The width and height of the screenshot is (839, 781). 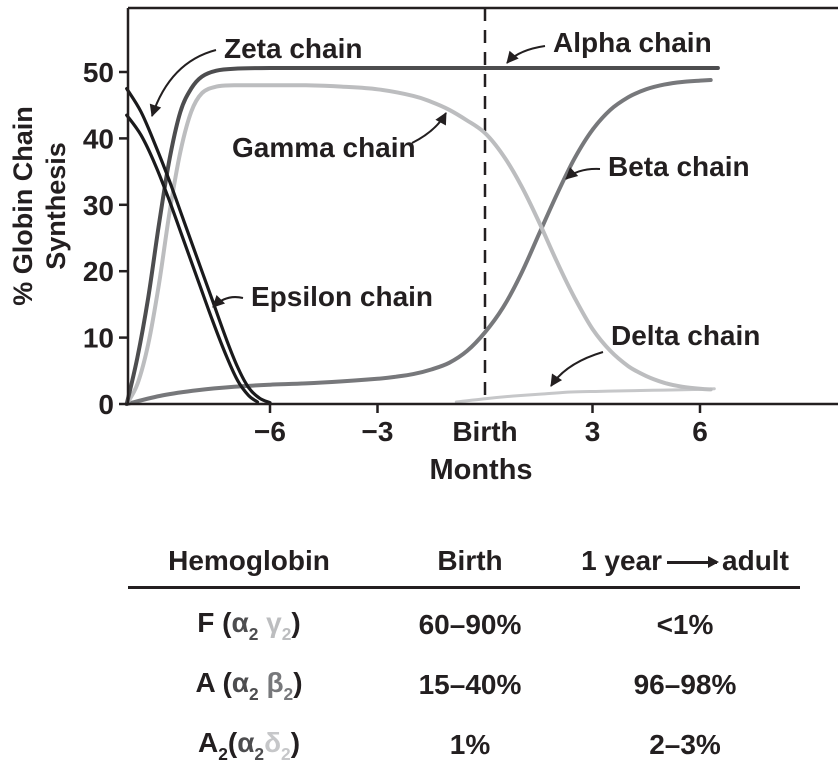 What do you see at coordinates (274, 622) in the screenshot?
I see `name-part: γ` at bounding box center [274, 622].